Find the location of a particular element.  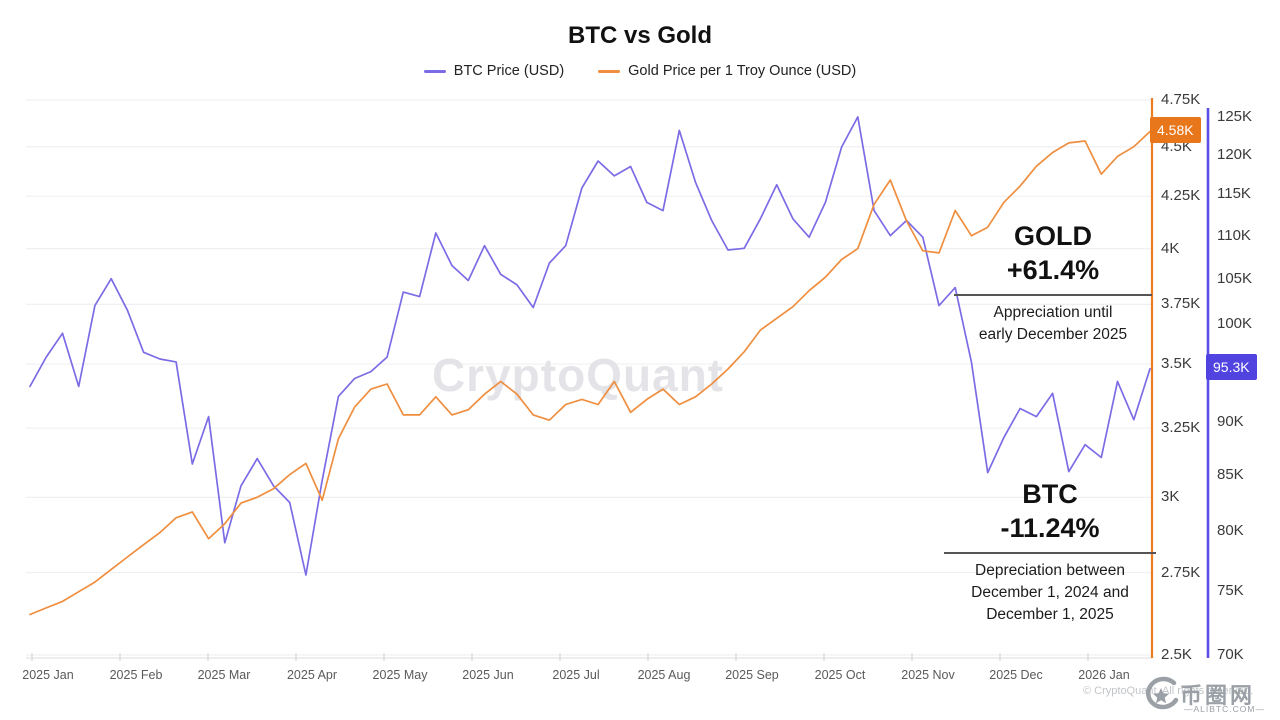

site-logo-text: 币圈网 is located at coordinates (1218, 695).